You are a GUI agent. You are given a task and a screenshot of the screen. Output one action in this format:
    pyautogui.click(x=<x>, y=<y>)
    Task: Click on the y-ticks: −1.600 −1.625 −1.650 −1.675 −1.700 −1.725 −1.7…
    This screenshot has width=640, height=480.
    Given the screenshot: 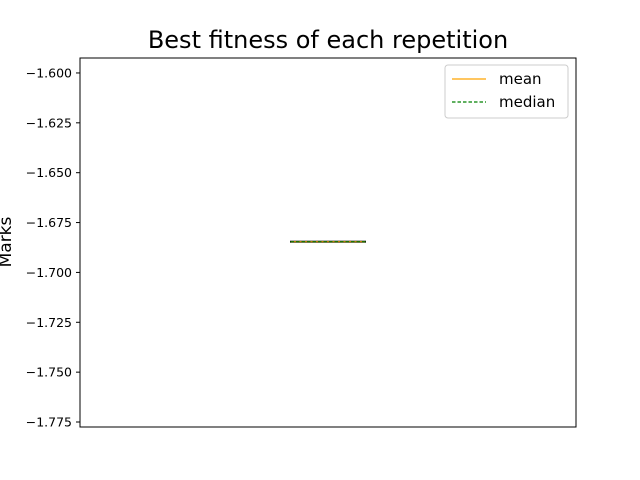 What is the action you would take?
    pyautogui.click(x=53, y=247)
    